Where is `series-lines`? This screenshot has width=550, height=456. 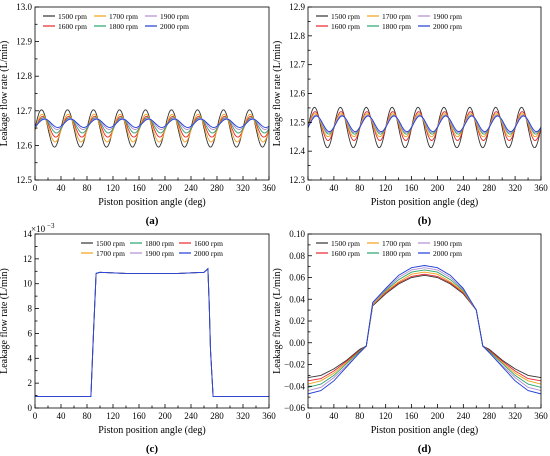 series-lines is located at coordinates (152, 128).